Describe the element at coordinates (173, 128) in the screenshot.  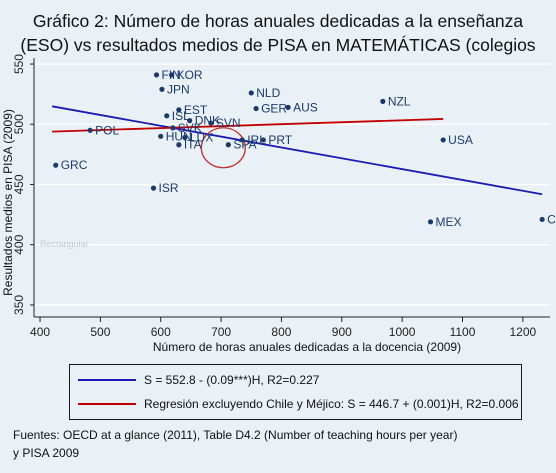
I see `data-point-svk` at that location.